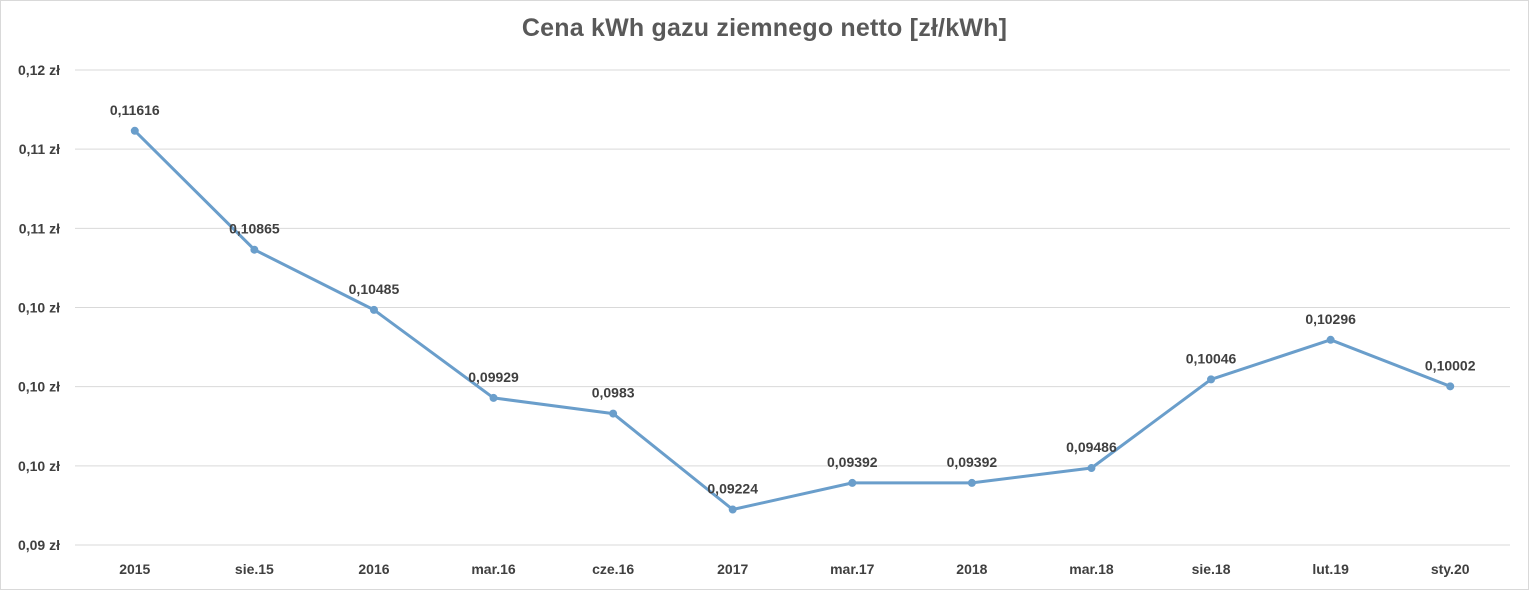 This screenshot has height=590, width=1529. Describe the element at coordinates (971, 569) in the screenshot. I see `x-tick-label: 2018` at that location.